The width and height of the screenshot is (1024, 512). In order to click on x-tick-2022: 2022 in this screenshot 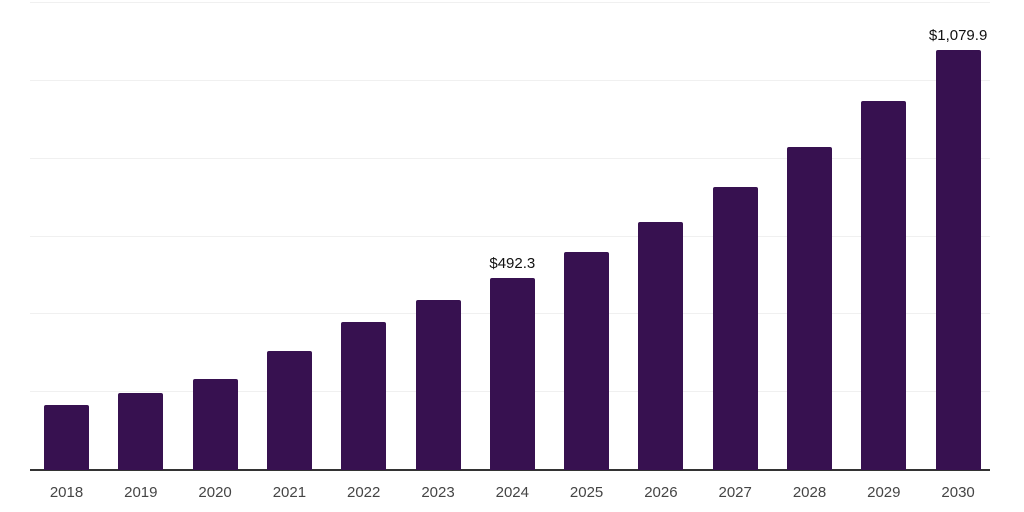, I will do `click(364, 492)`.